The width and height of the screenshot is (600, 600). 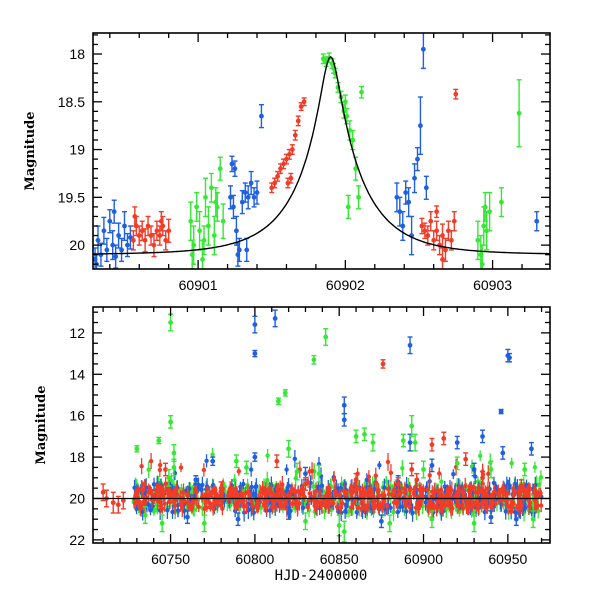 What do you see at coordinates (198, 285) in the screenshot?
I see `x-tick-label: 60901` at bounding box center [198, 285].